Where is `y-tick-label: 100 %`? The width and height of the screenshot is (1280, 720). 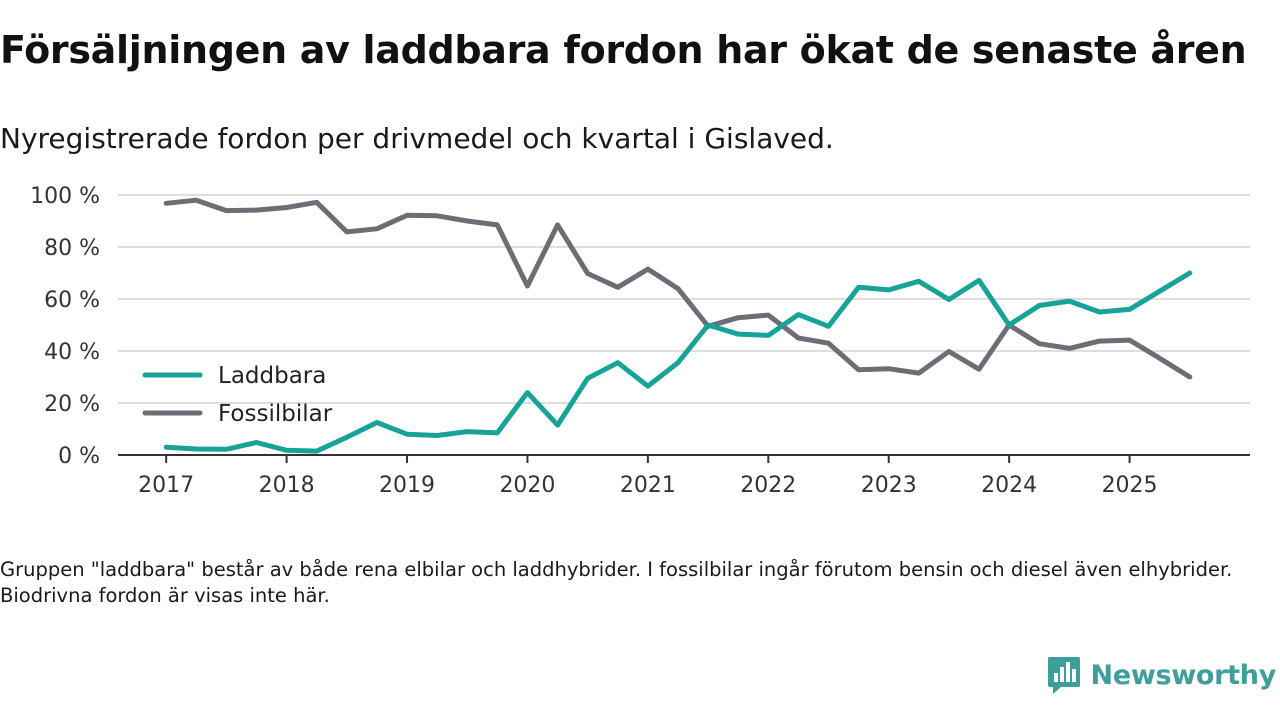 y-tick-label: 100 % is located at coordinates (65, 196).